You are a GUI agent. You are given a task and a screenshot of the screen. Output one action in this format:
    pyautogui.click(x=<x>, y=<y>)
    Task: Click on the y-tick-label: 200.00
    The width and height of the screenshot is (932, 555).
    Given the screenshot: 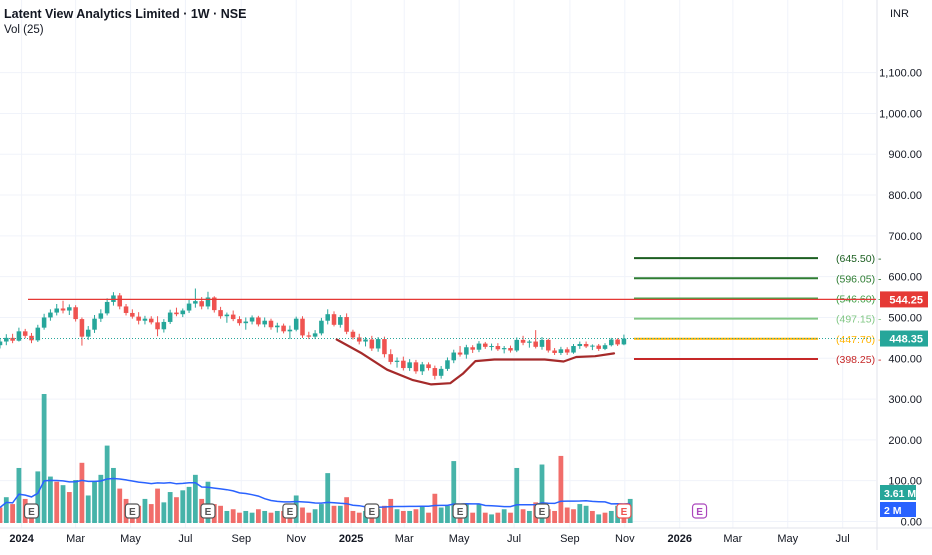 What is the action you would take?
    pyautogui.click(x=905, y=441)
    